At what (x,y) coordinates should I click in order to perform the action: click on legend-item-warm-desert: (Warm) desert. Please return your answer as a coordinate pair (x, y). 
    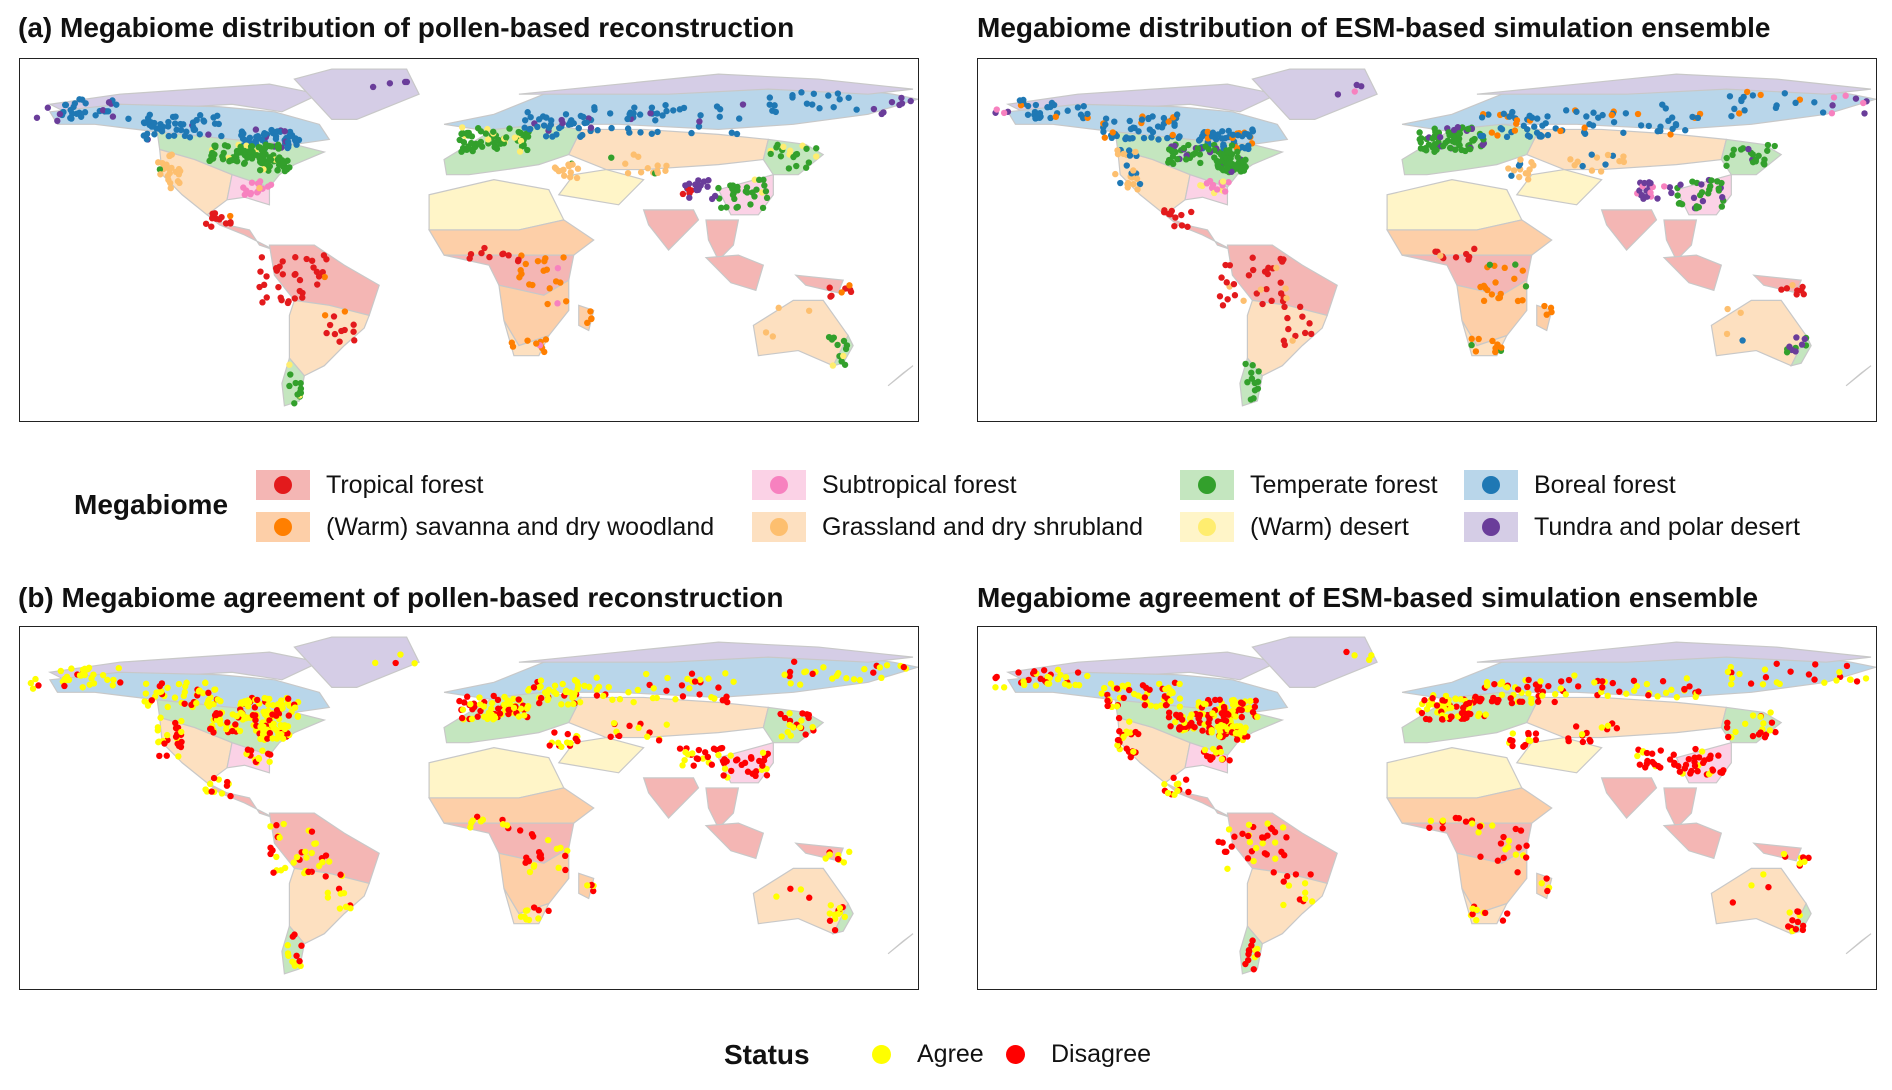
    Looking at the image, I should click on (1294, 527).